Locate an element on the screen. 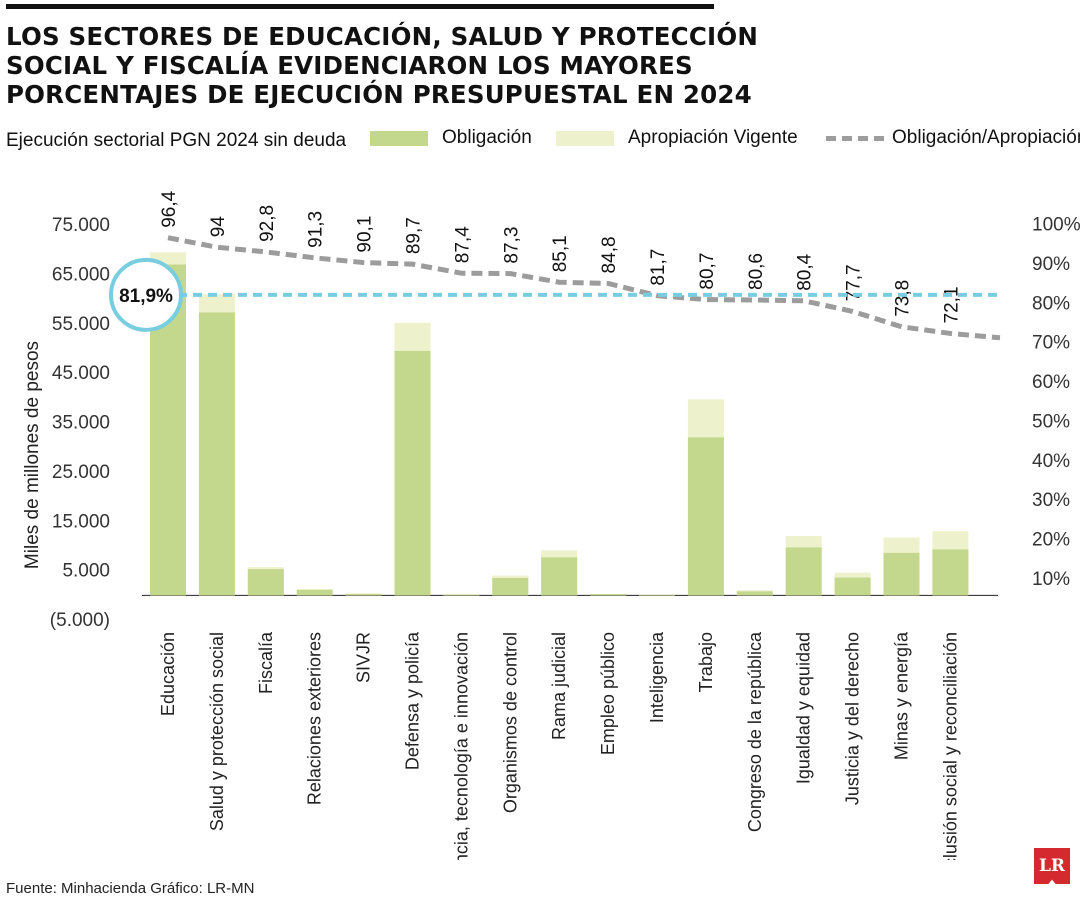 This screenshot has width=1080, height=900. legend-item-obligacion: Obligación is located at coordinates (451, 138).